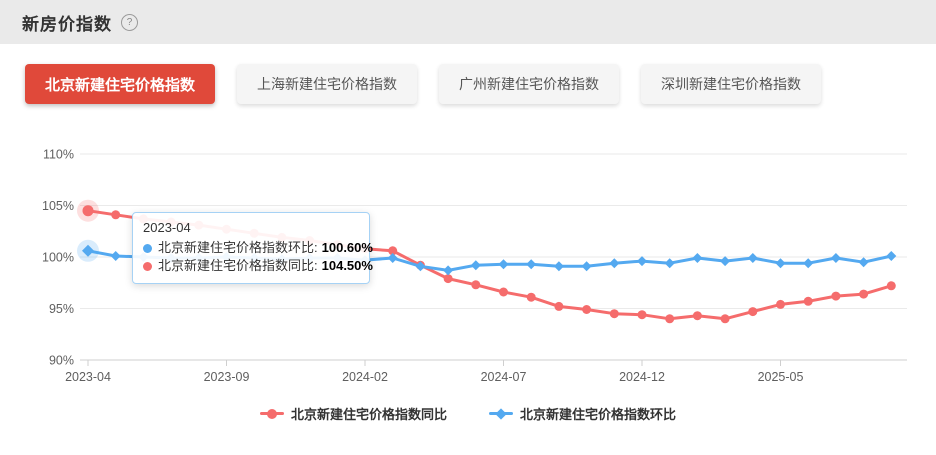 The image size is (936, 455). Describe the element at coordinates (731, 84) in the screenshot. I see `tab-shenzhen-index: 深圳新建住宅价格指数` at that location.